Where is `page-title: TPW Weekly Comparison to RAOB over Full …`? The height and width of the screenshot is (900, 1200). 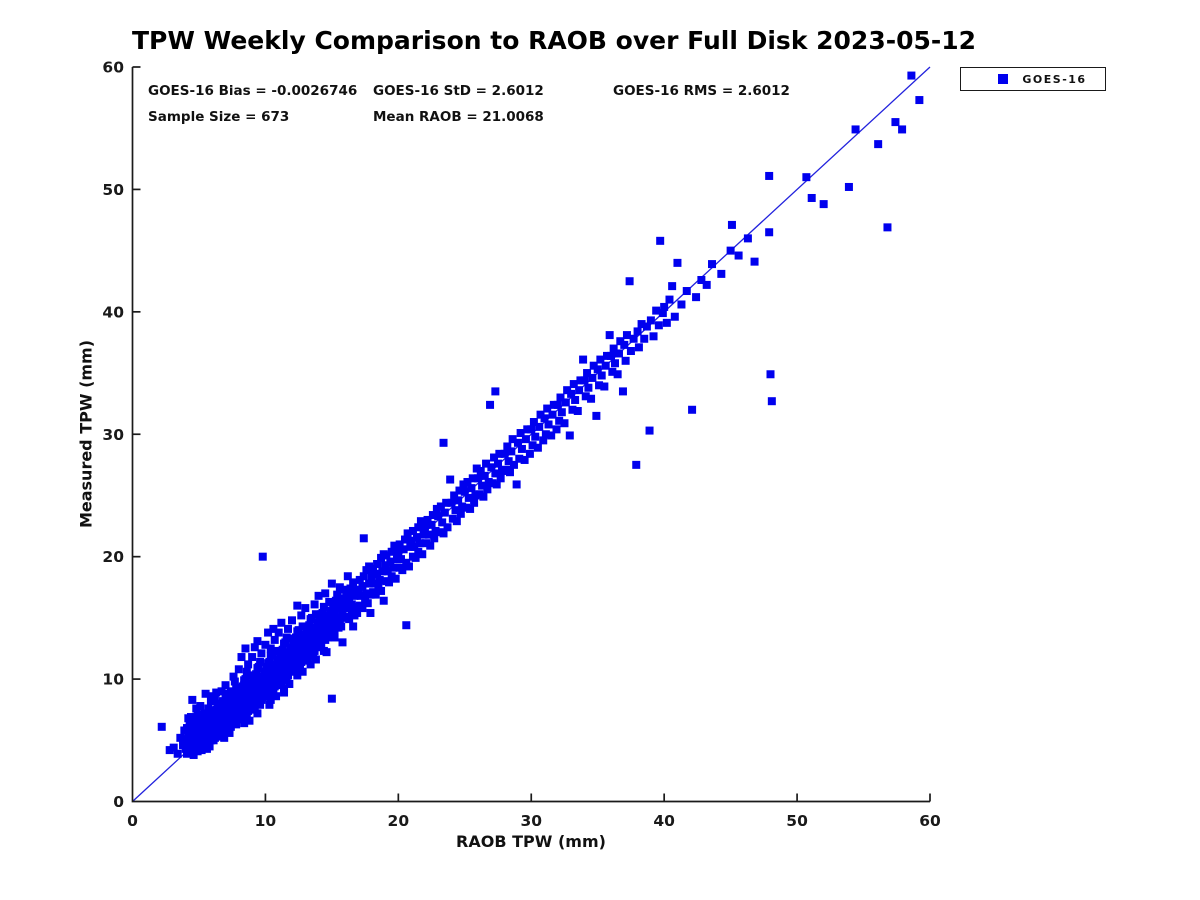
page-title: TPW Weekly Comparison to RAOB over Full … is located at coordinates (554, 40).